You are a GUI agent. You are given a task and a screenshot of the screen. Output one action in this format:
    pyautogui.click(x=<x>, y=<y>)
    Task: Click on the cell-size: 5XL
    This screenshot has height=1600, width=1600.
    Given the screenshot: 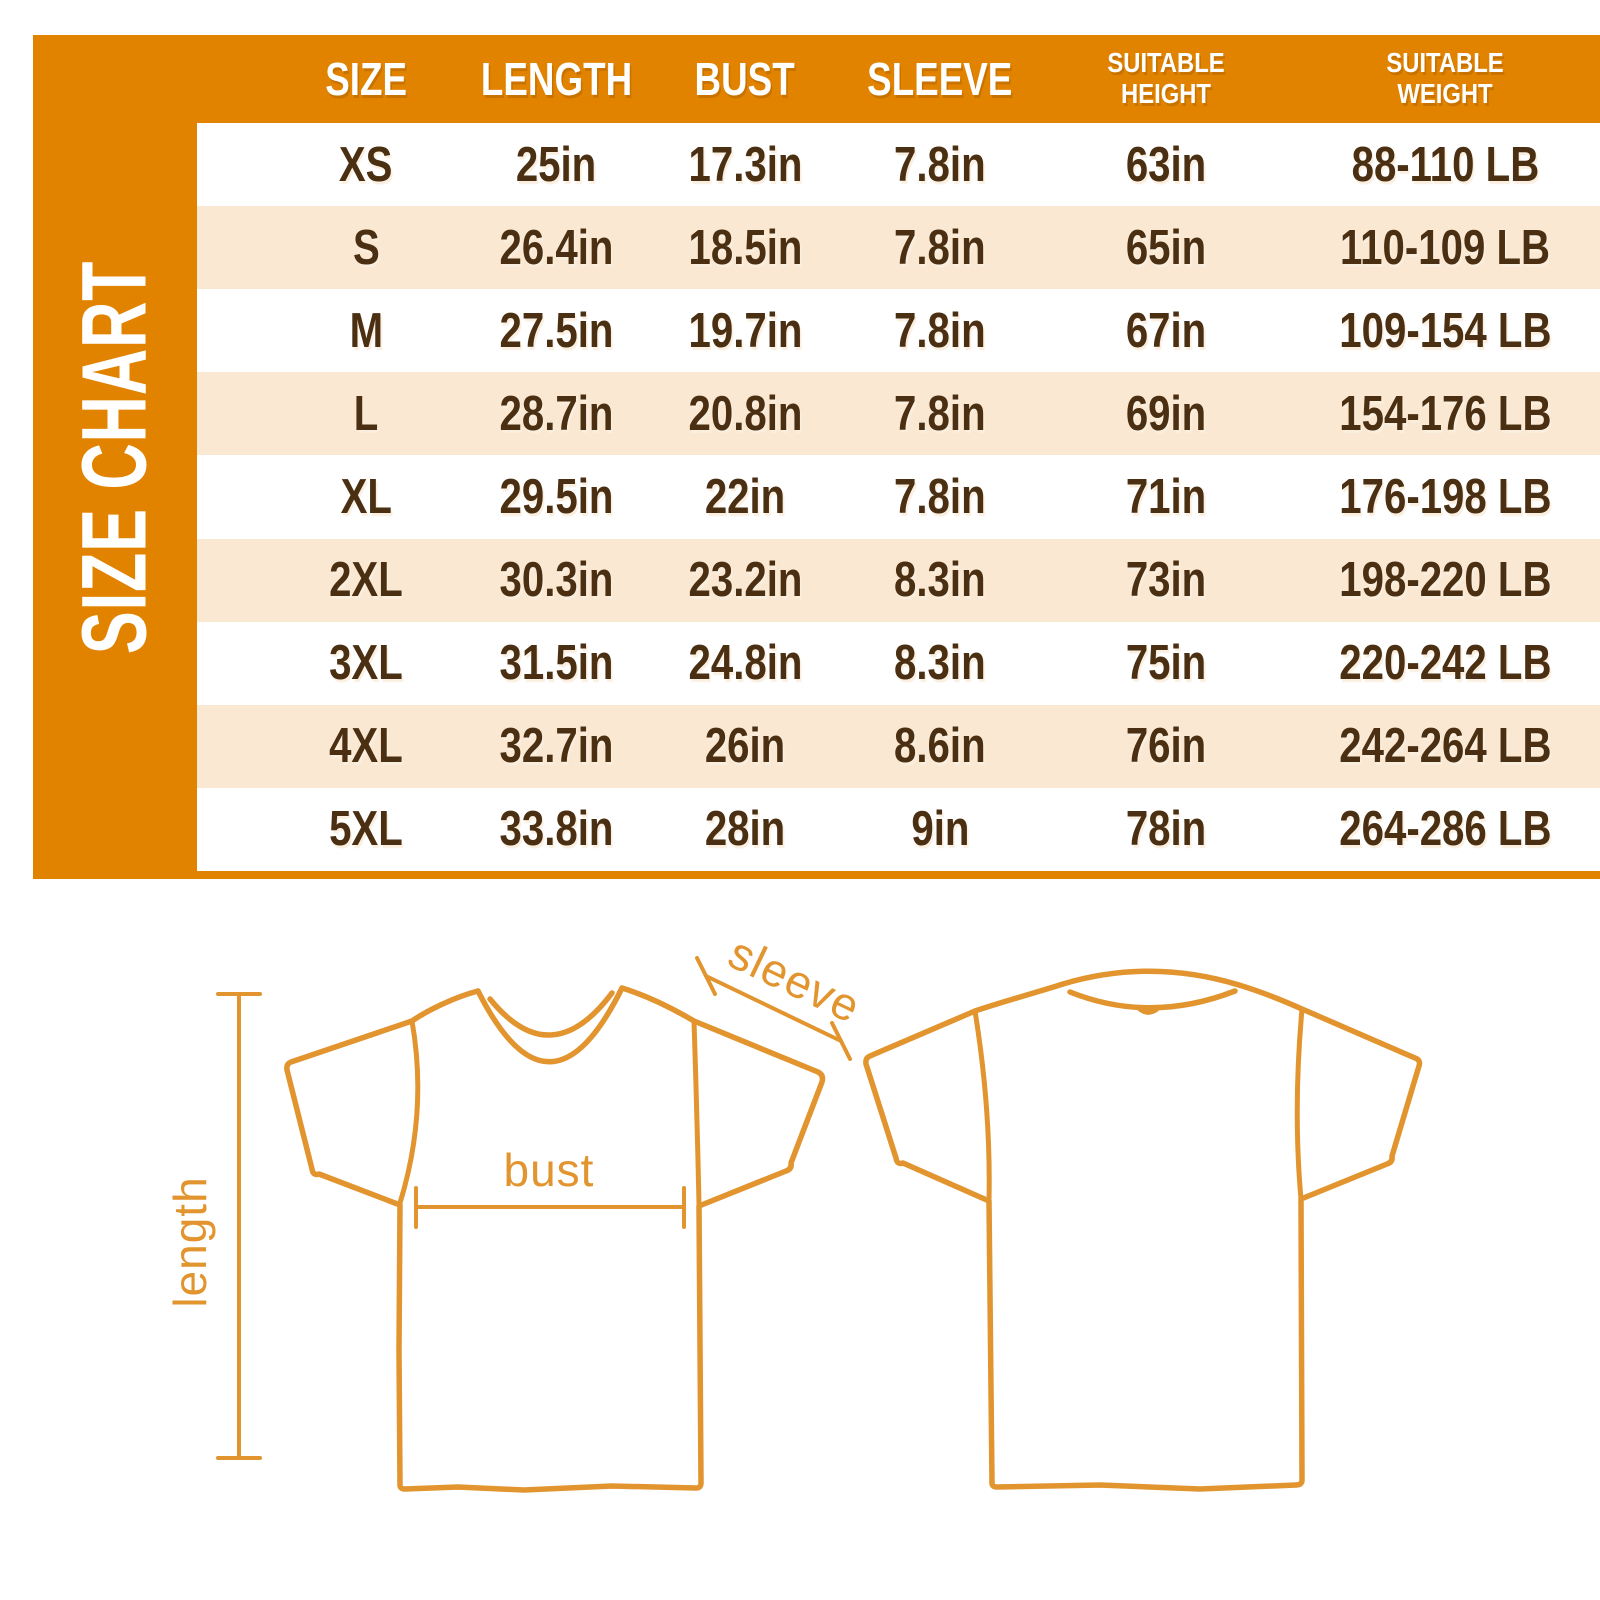 What is the action you would take?
    pyautogui.click(x=366, y=829)
    